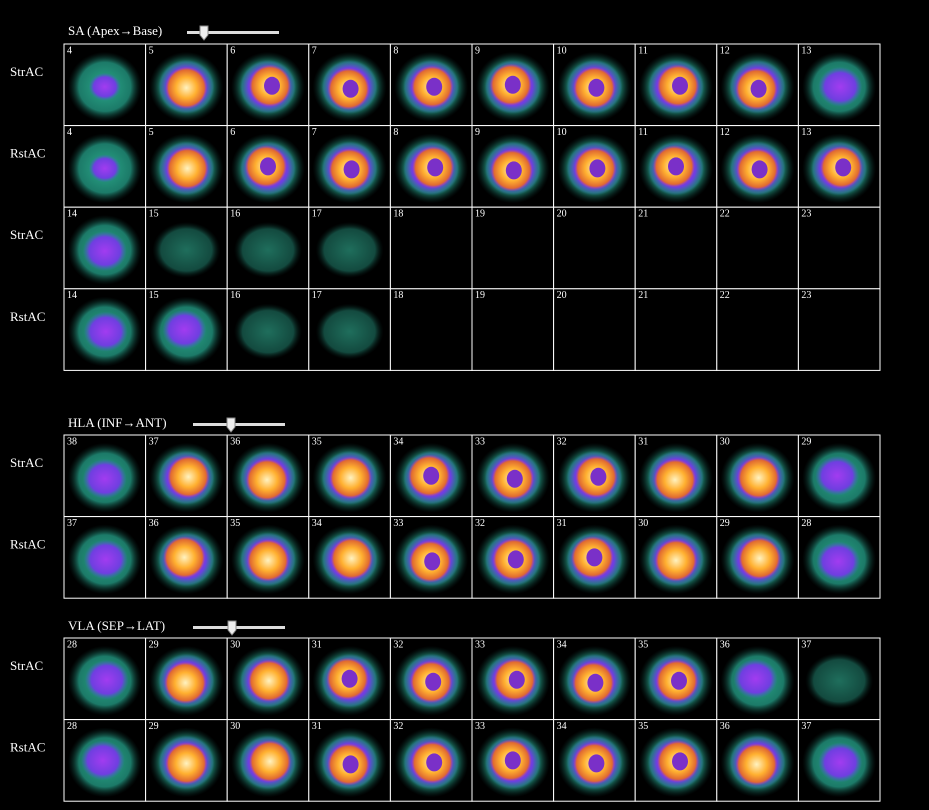 Image resolution: width=929 pixels, height=810 pixels. What do you see at coordinates (72, 441) in the screenshot?
I see `slice-number: 38` at bounding box center [72, 441].